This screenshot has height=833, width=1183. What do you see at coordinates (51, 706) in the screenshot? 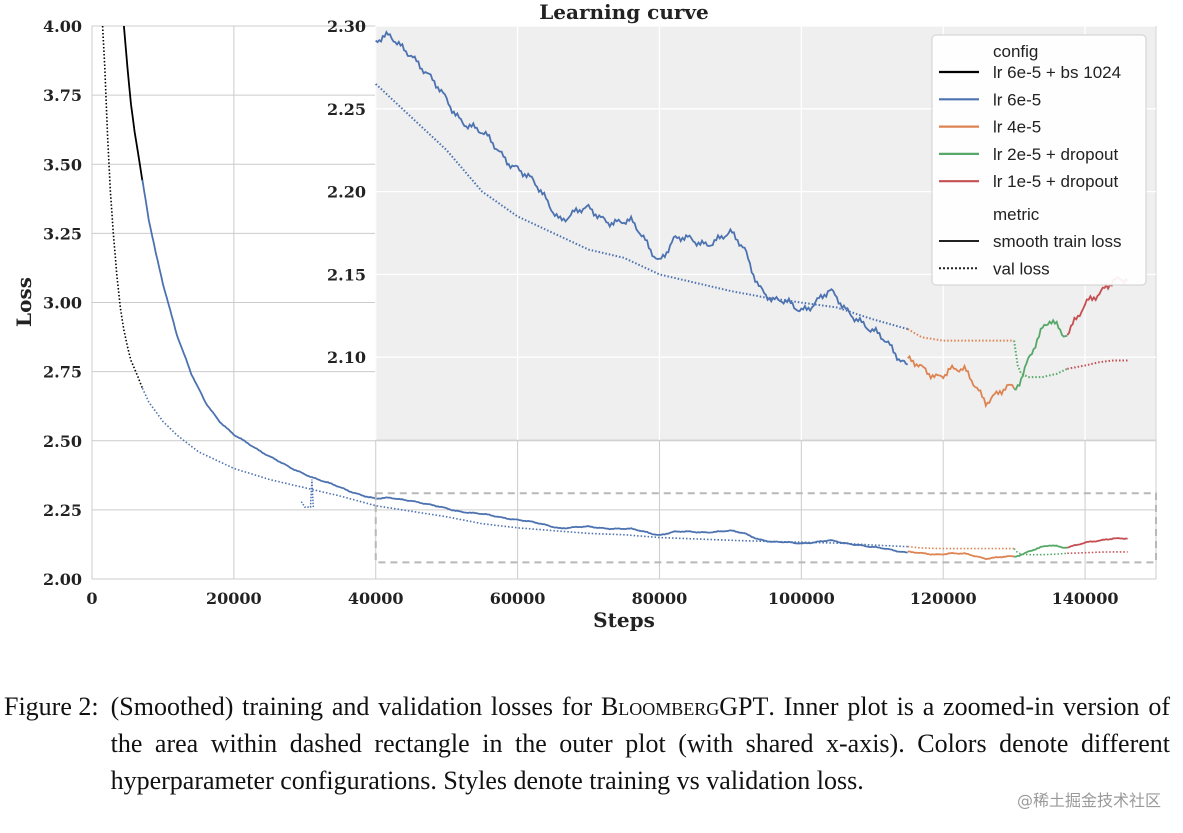
I see `caption-label: Figure 2:` at bounding box center [51, 706].